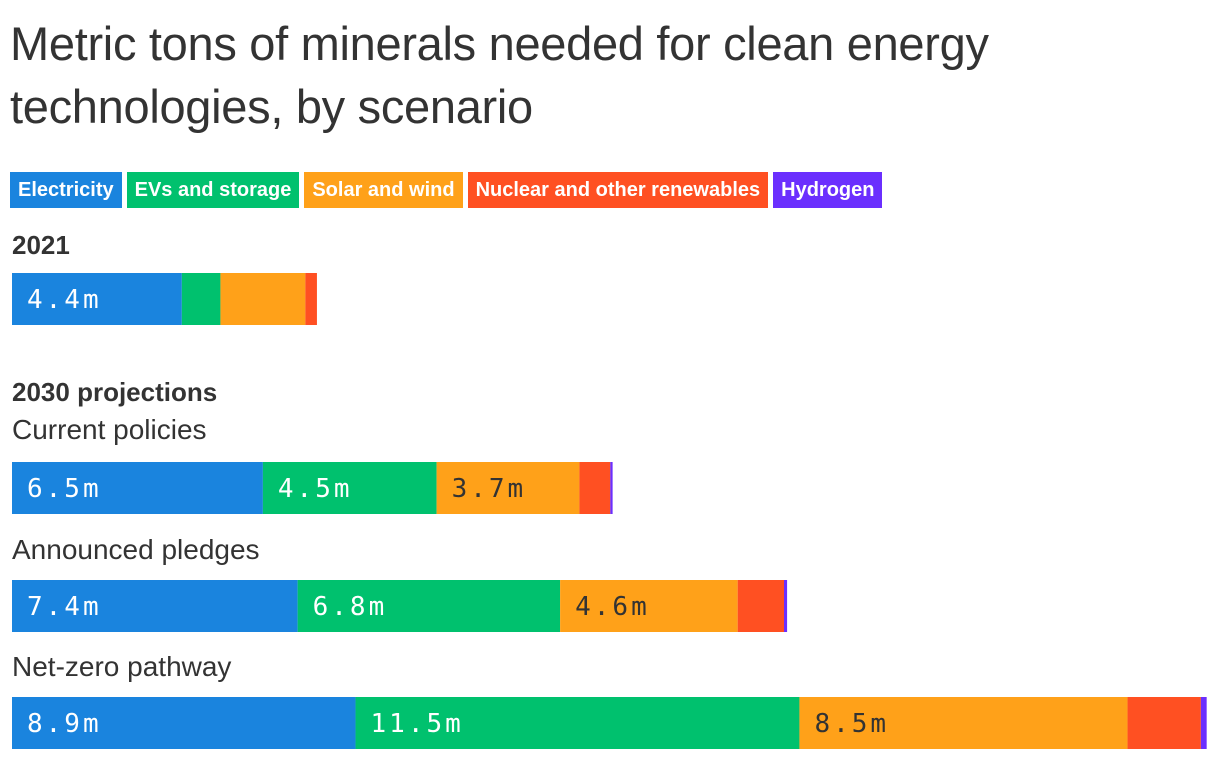 The width and height of the screenshot is (1220, 760). Describe the element at coordinates (155, 606) in the screenshot. I see `bar-announced-pledges-electricity` at that location.